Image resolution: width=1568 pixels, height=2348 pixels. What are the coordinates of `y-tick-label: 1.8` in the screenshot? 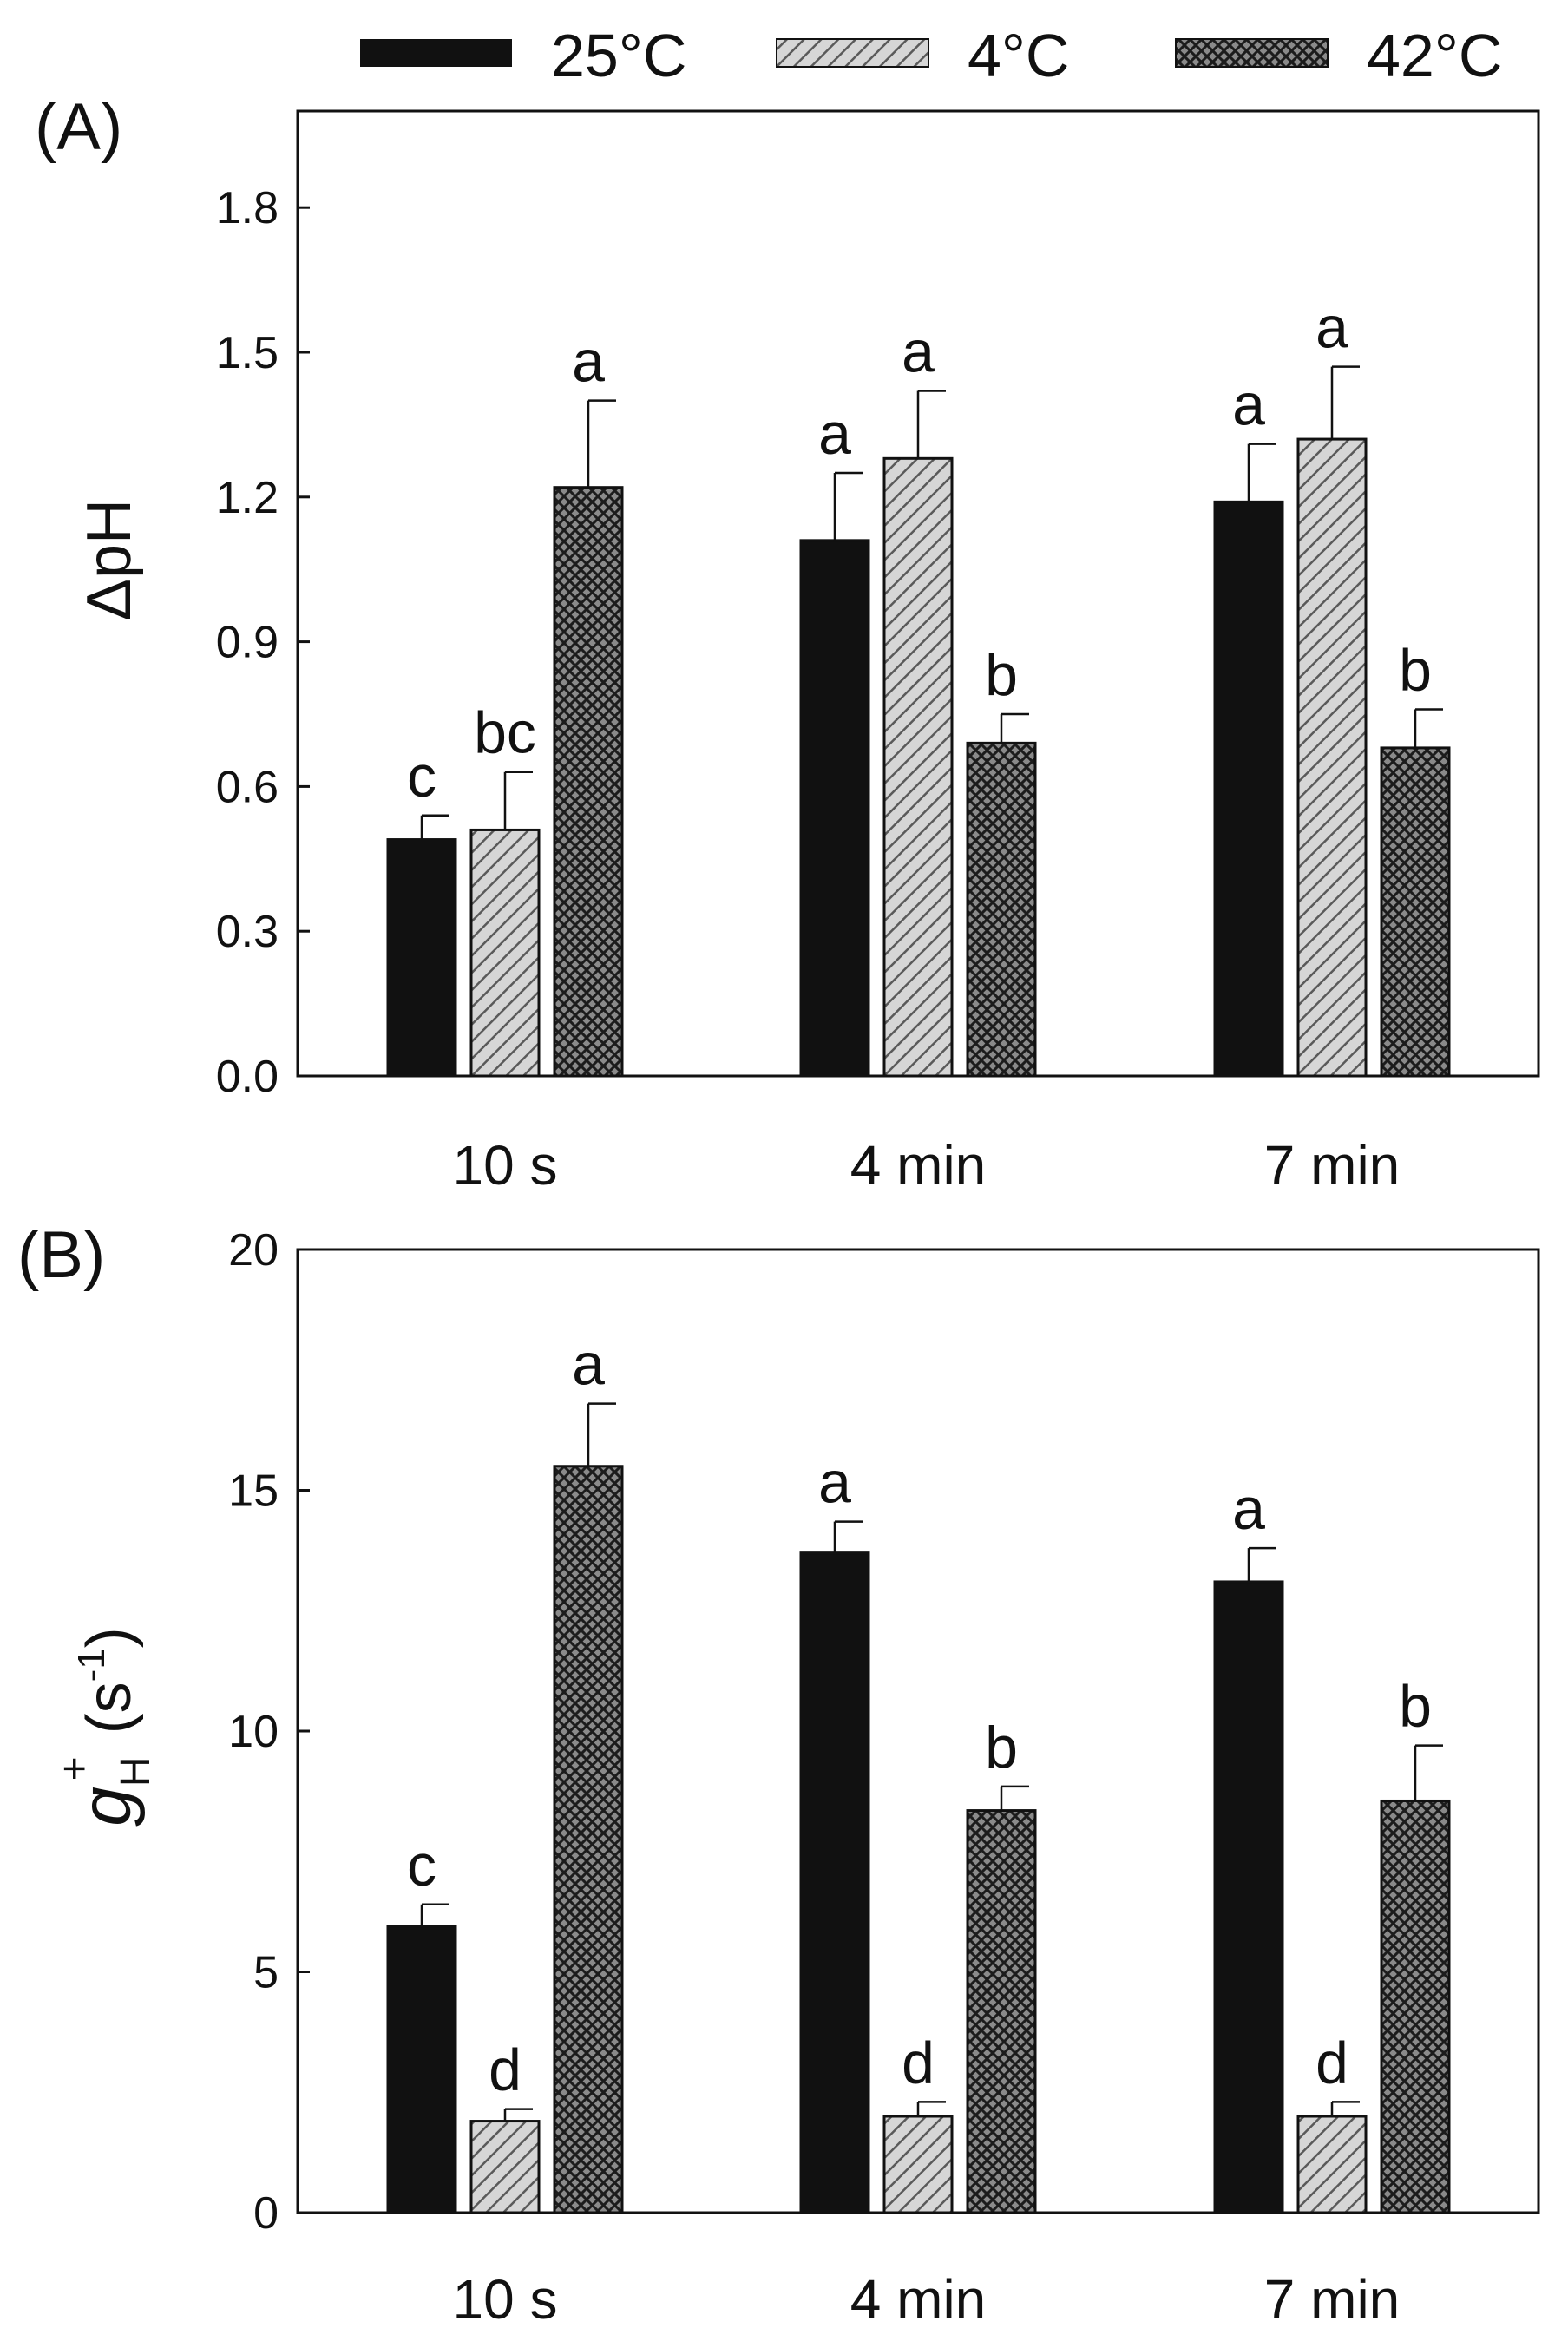 It's located at (247, 208).